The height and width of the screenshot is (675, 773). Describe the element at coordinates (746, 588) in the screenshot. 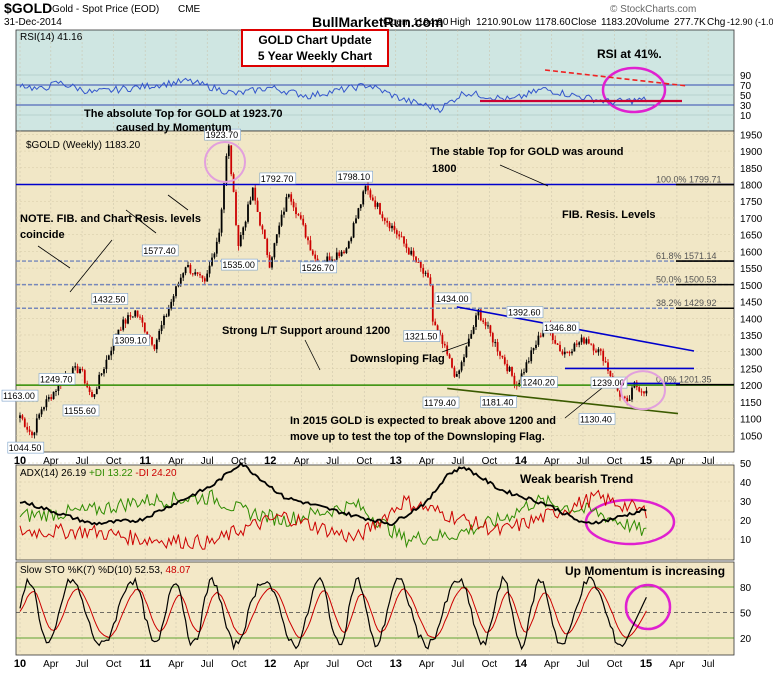

I see `sto-tick: 80` at that location.